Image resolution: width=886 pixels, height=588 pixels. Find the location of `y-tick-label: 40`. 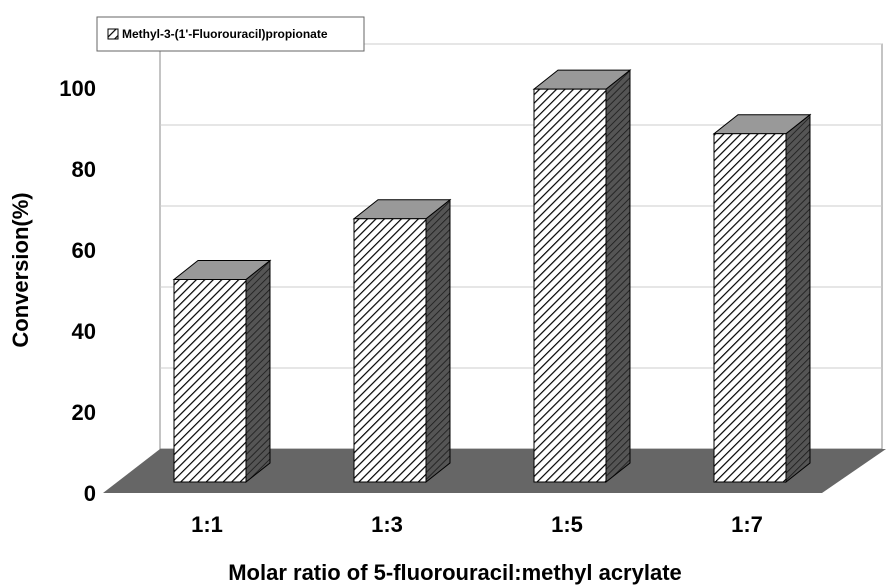

y-tick-label: 40 is located at coordinates (84, 331).